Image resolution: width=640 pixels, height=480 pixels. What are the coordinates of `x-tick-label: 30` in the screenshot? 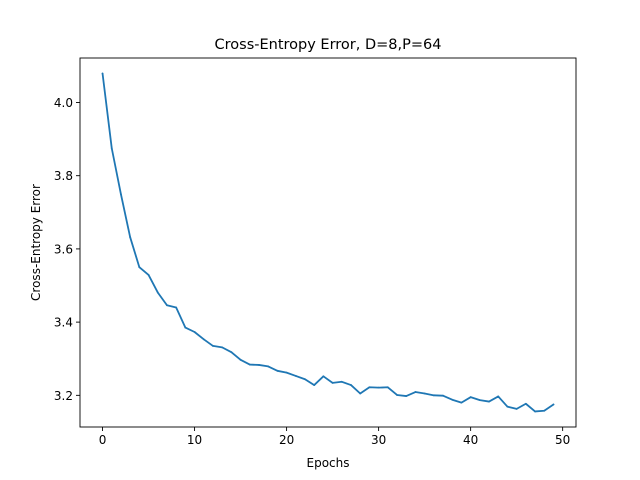 It's located at (378, 440).